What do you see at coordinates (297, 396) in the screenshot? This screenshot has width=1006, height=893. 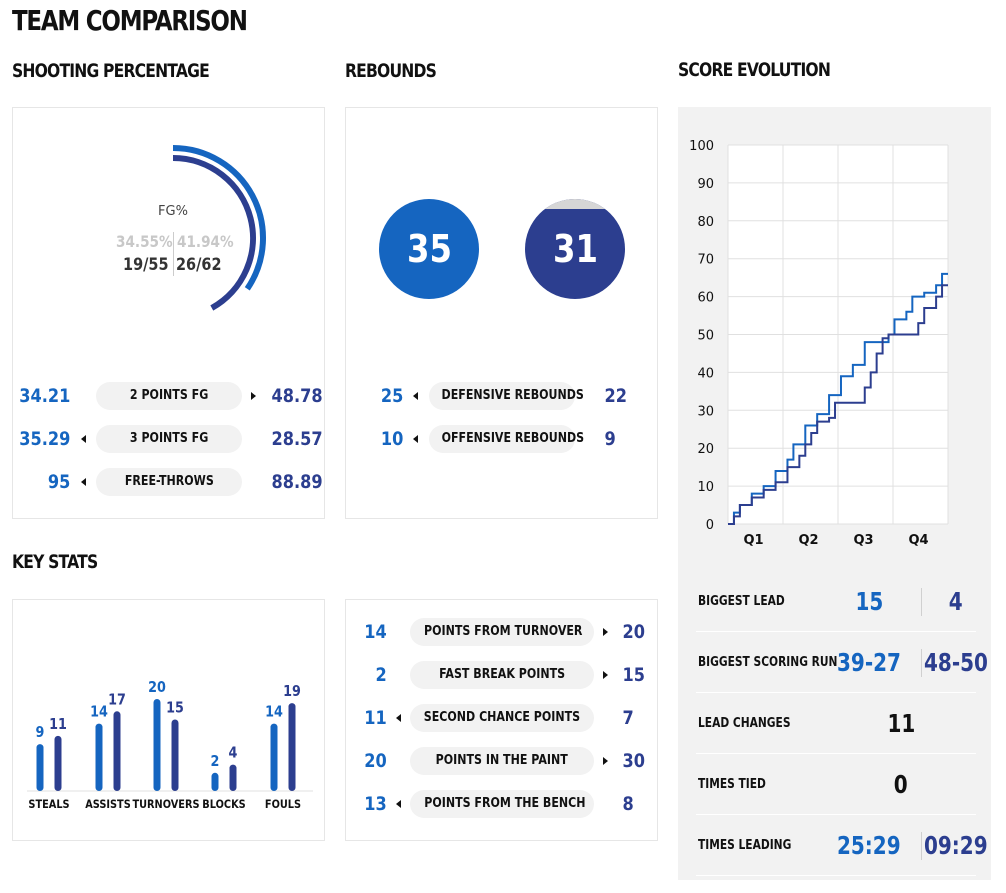 I see `stat-right-value: 48.78` at bounding box center [297, 396].